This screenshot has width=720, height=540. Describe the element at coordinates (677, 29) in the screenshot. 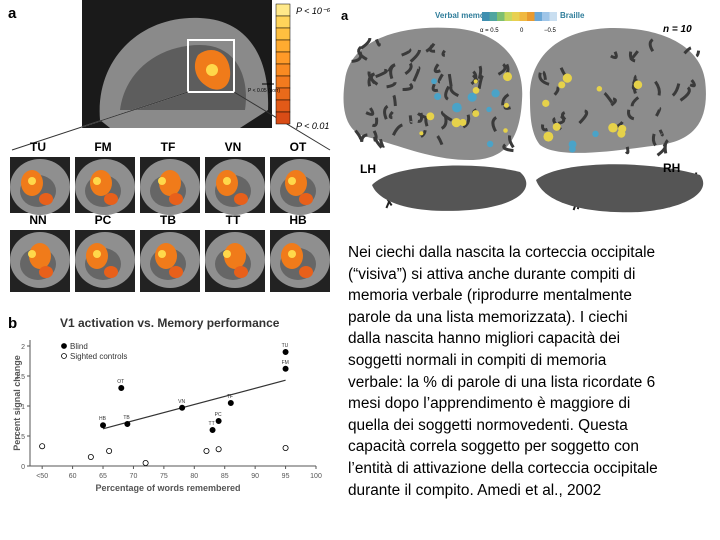

I see `n-label: n = 10` at that location.